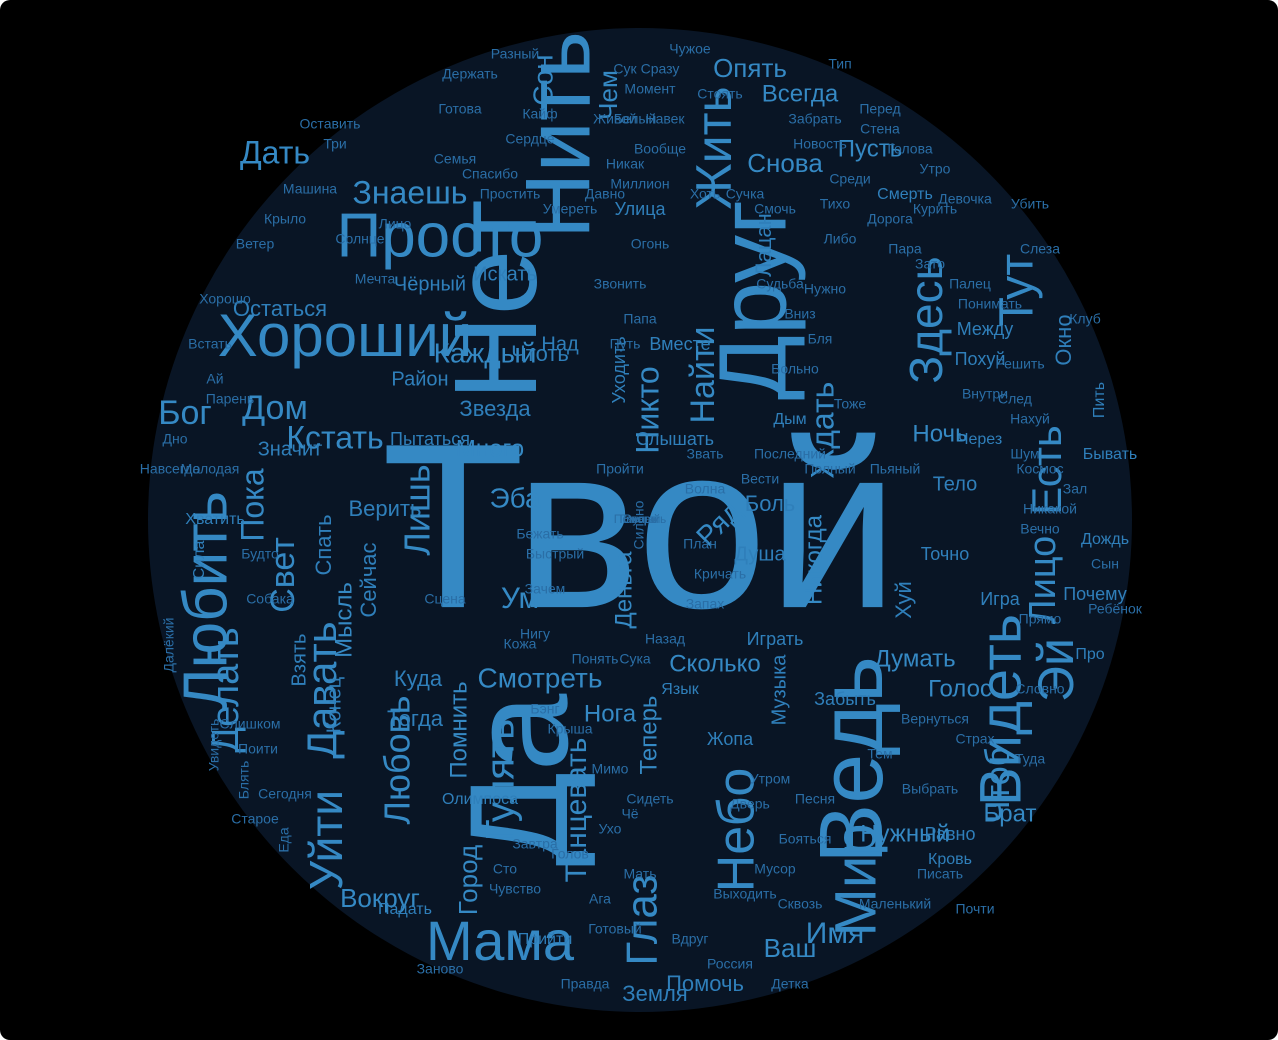 The width and height of the screenshot is (1278, 1040). I want to click on word-252: Кожа, so click(520, 644).